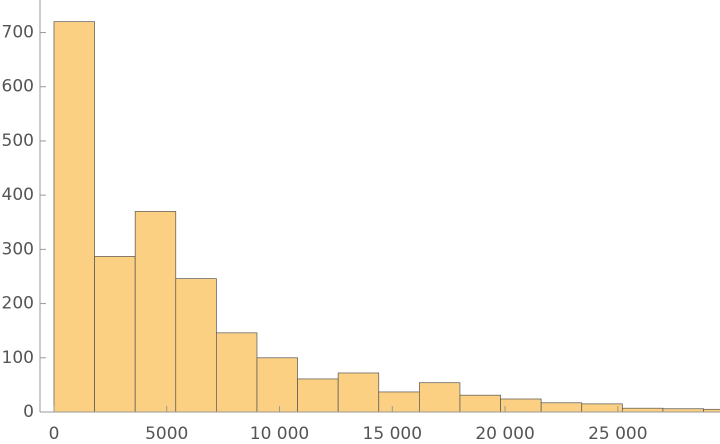 This screenshot has width=720, height=444. What do you see at coordinates (18, 249) in the screenshot?
I see `y-tick-label: 300` at bounding box center [18, 249].